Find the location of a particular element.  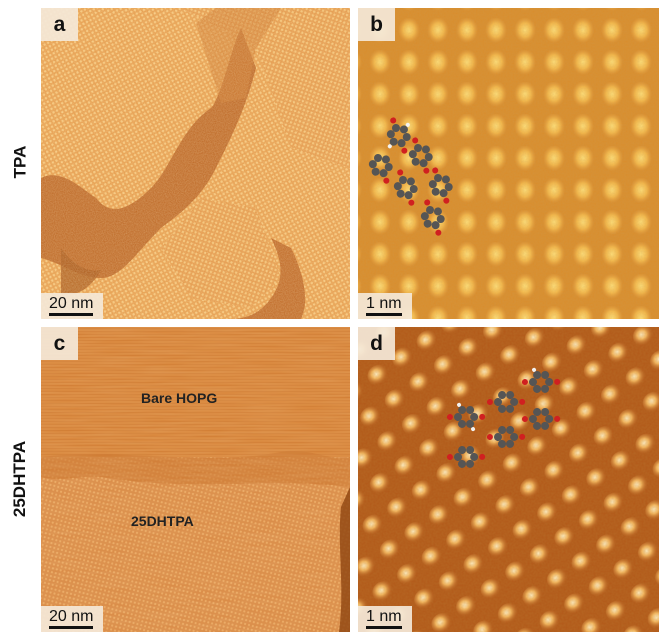

row-label-tpa: TPA is located at coordinates (20, 161).